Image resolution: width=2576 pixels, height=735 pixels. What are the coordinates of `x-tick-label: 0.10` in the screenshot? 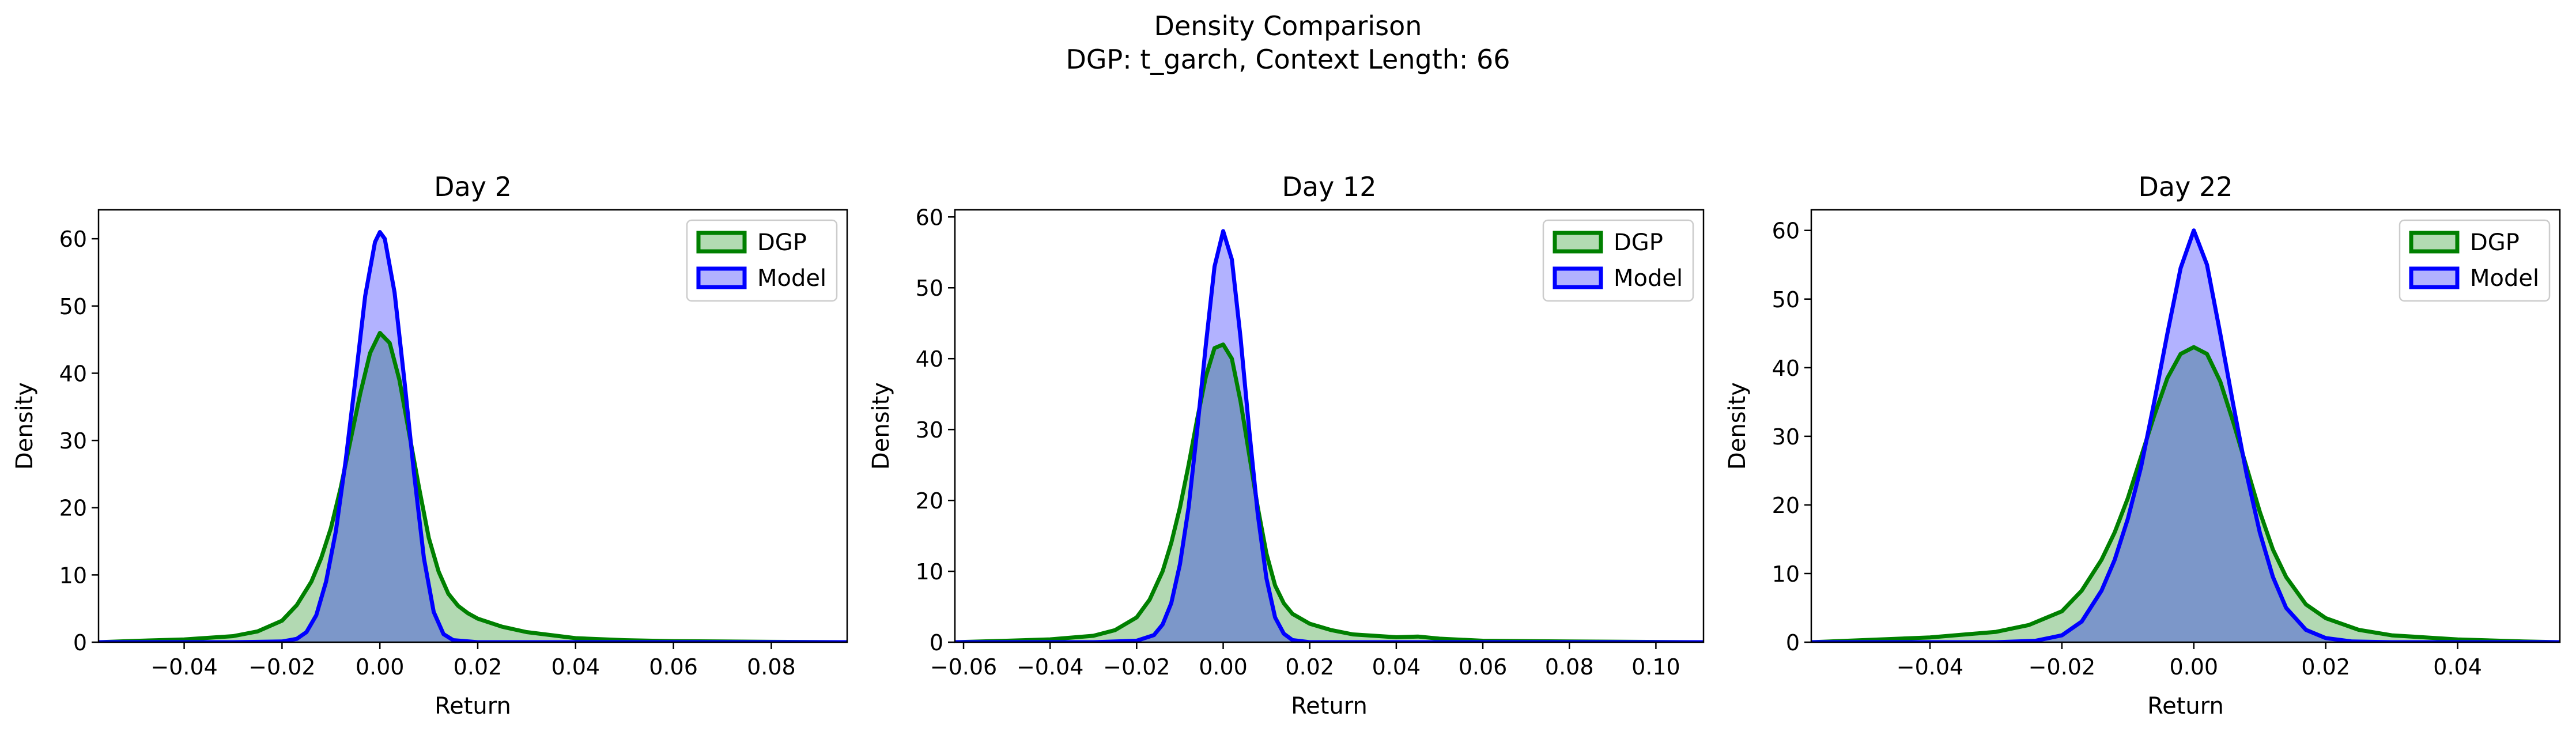 It's located at (1655, 667).